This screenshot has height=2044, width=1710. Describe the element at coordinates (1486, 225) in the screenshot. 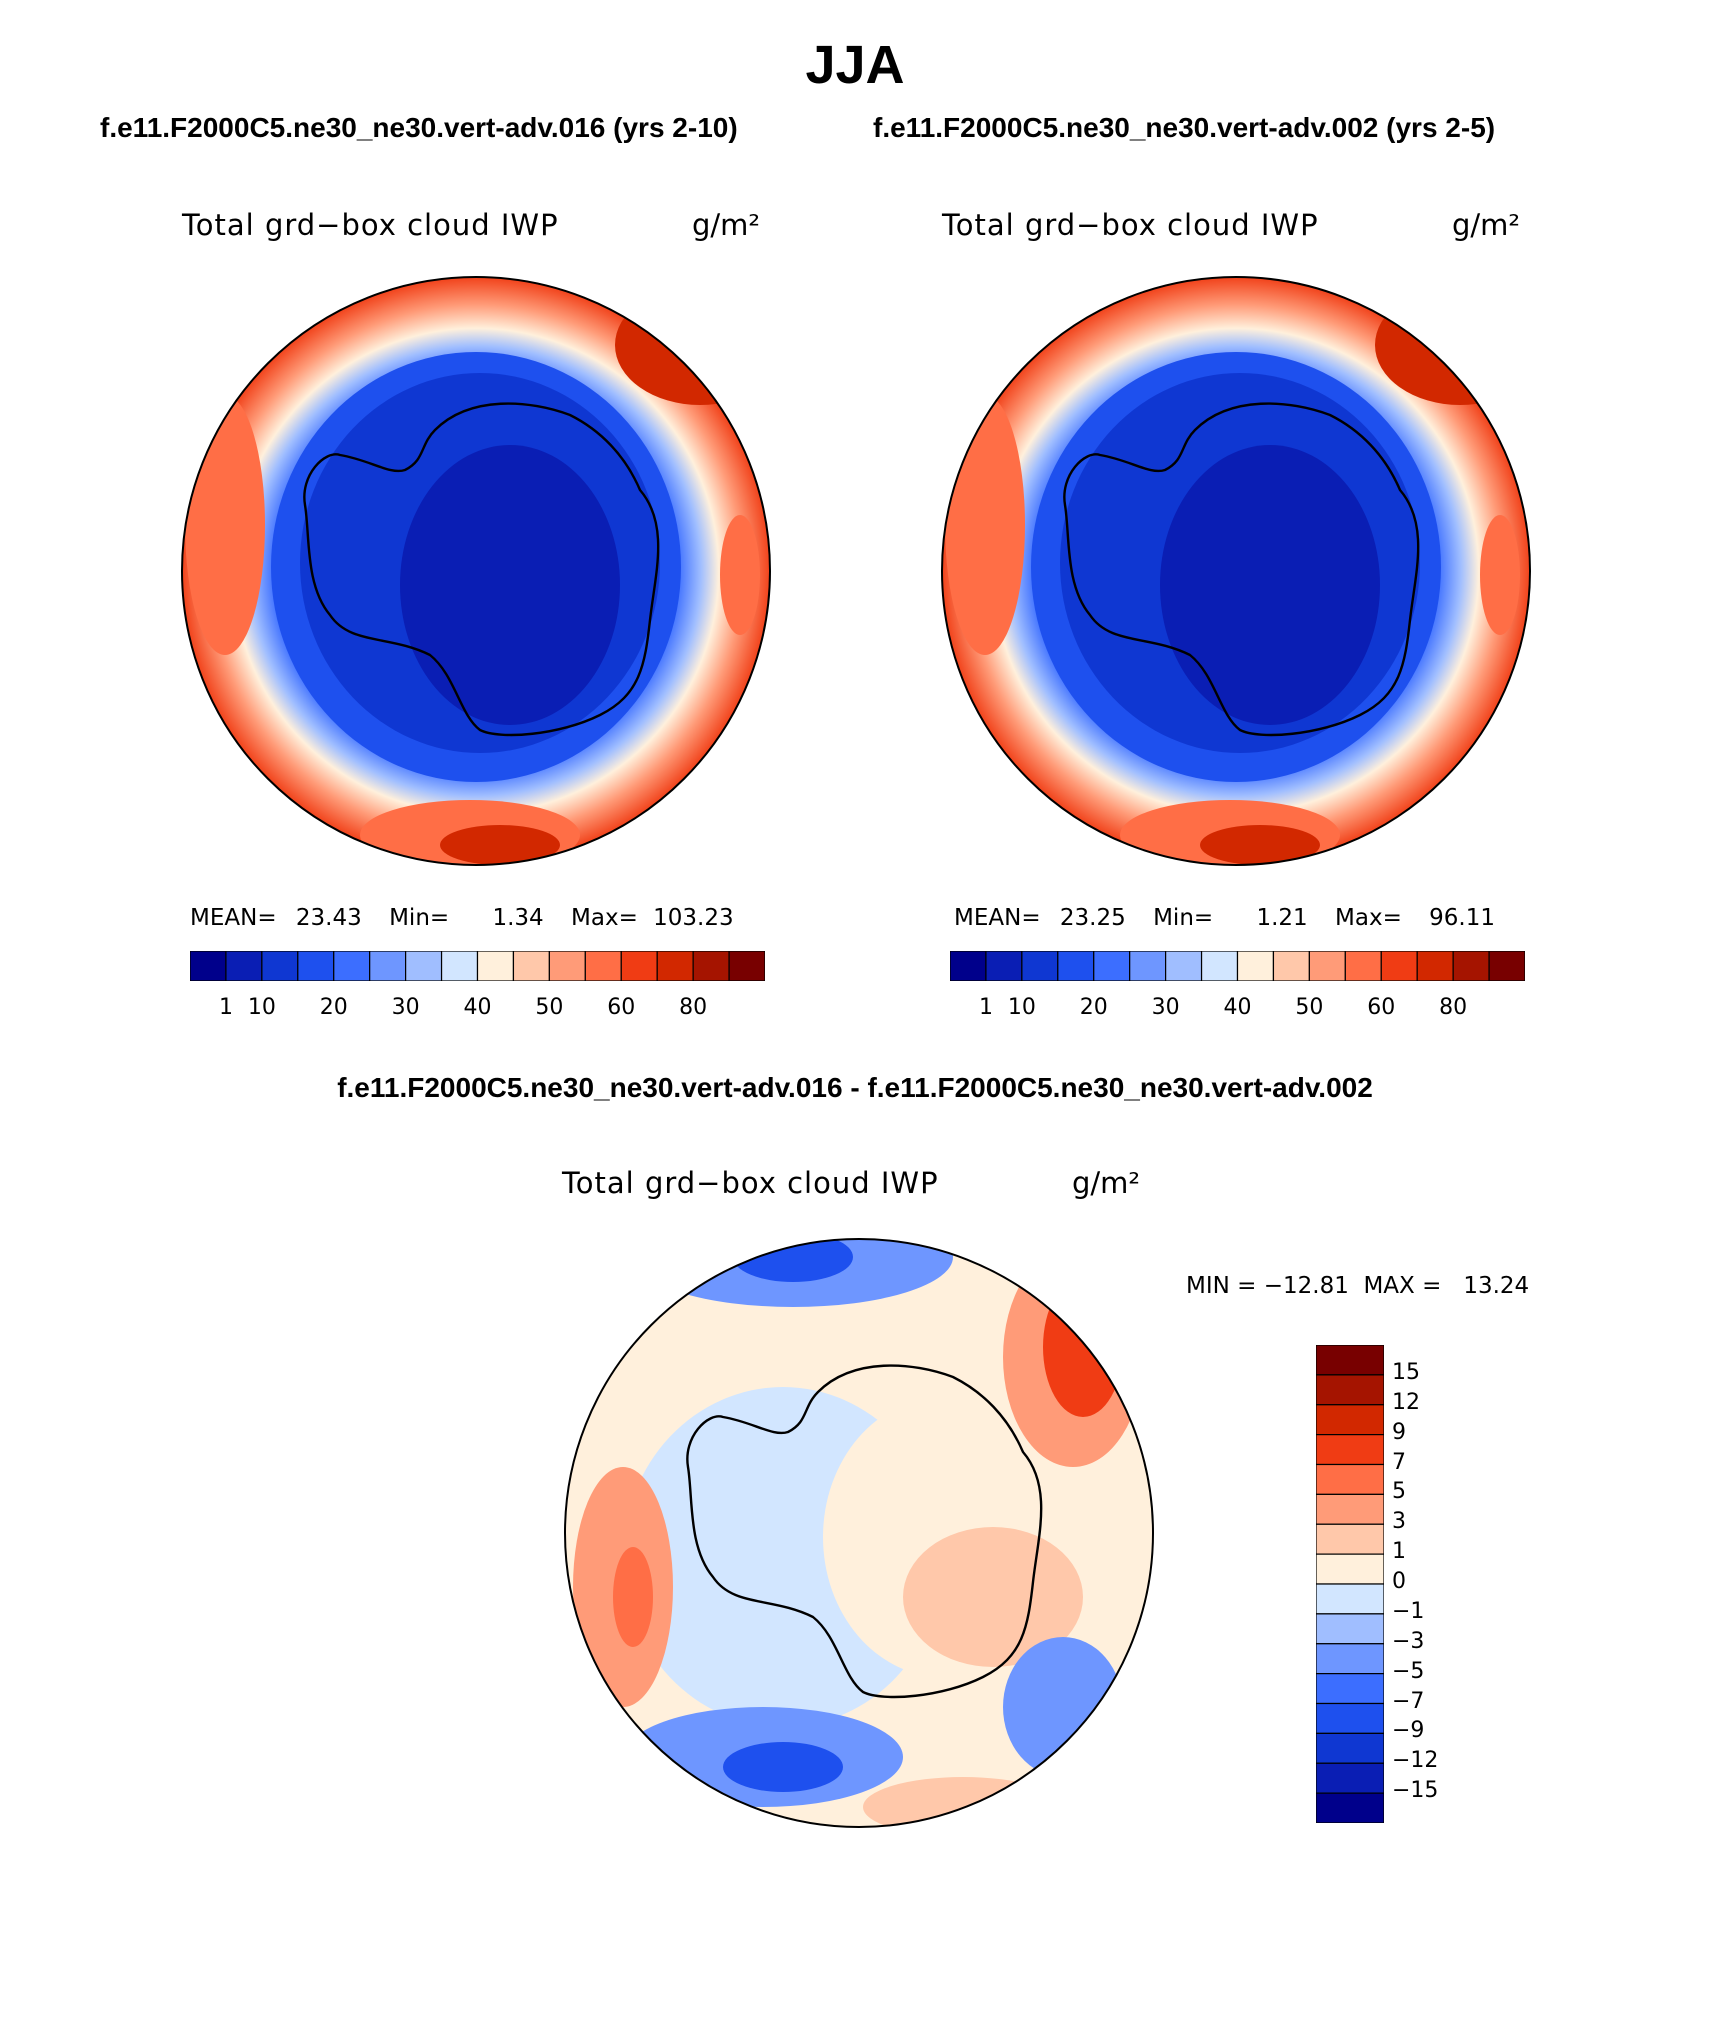

I see `panel2-units-label: g/m²` at that location.